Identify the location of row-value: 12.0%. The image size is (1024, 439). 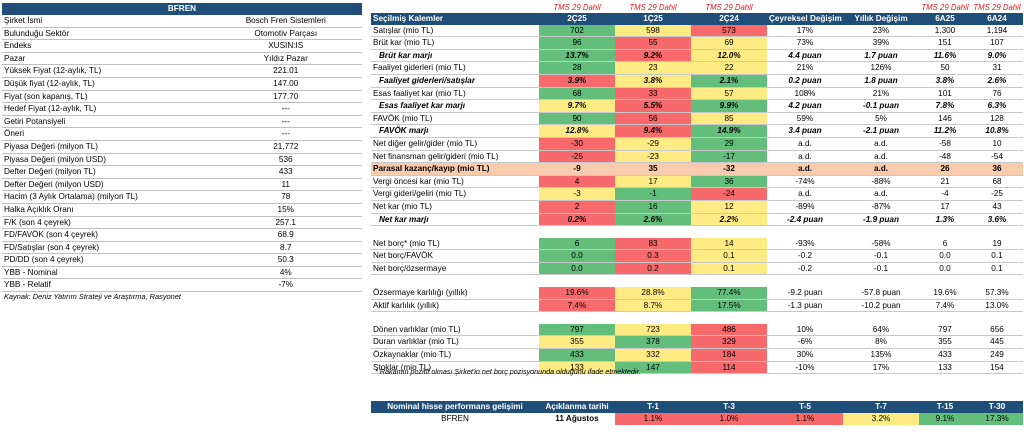
(729, 56).